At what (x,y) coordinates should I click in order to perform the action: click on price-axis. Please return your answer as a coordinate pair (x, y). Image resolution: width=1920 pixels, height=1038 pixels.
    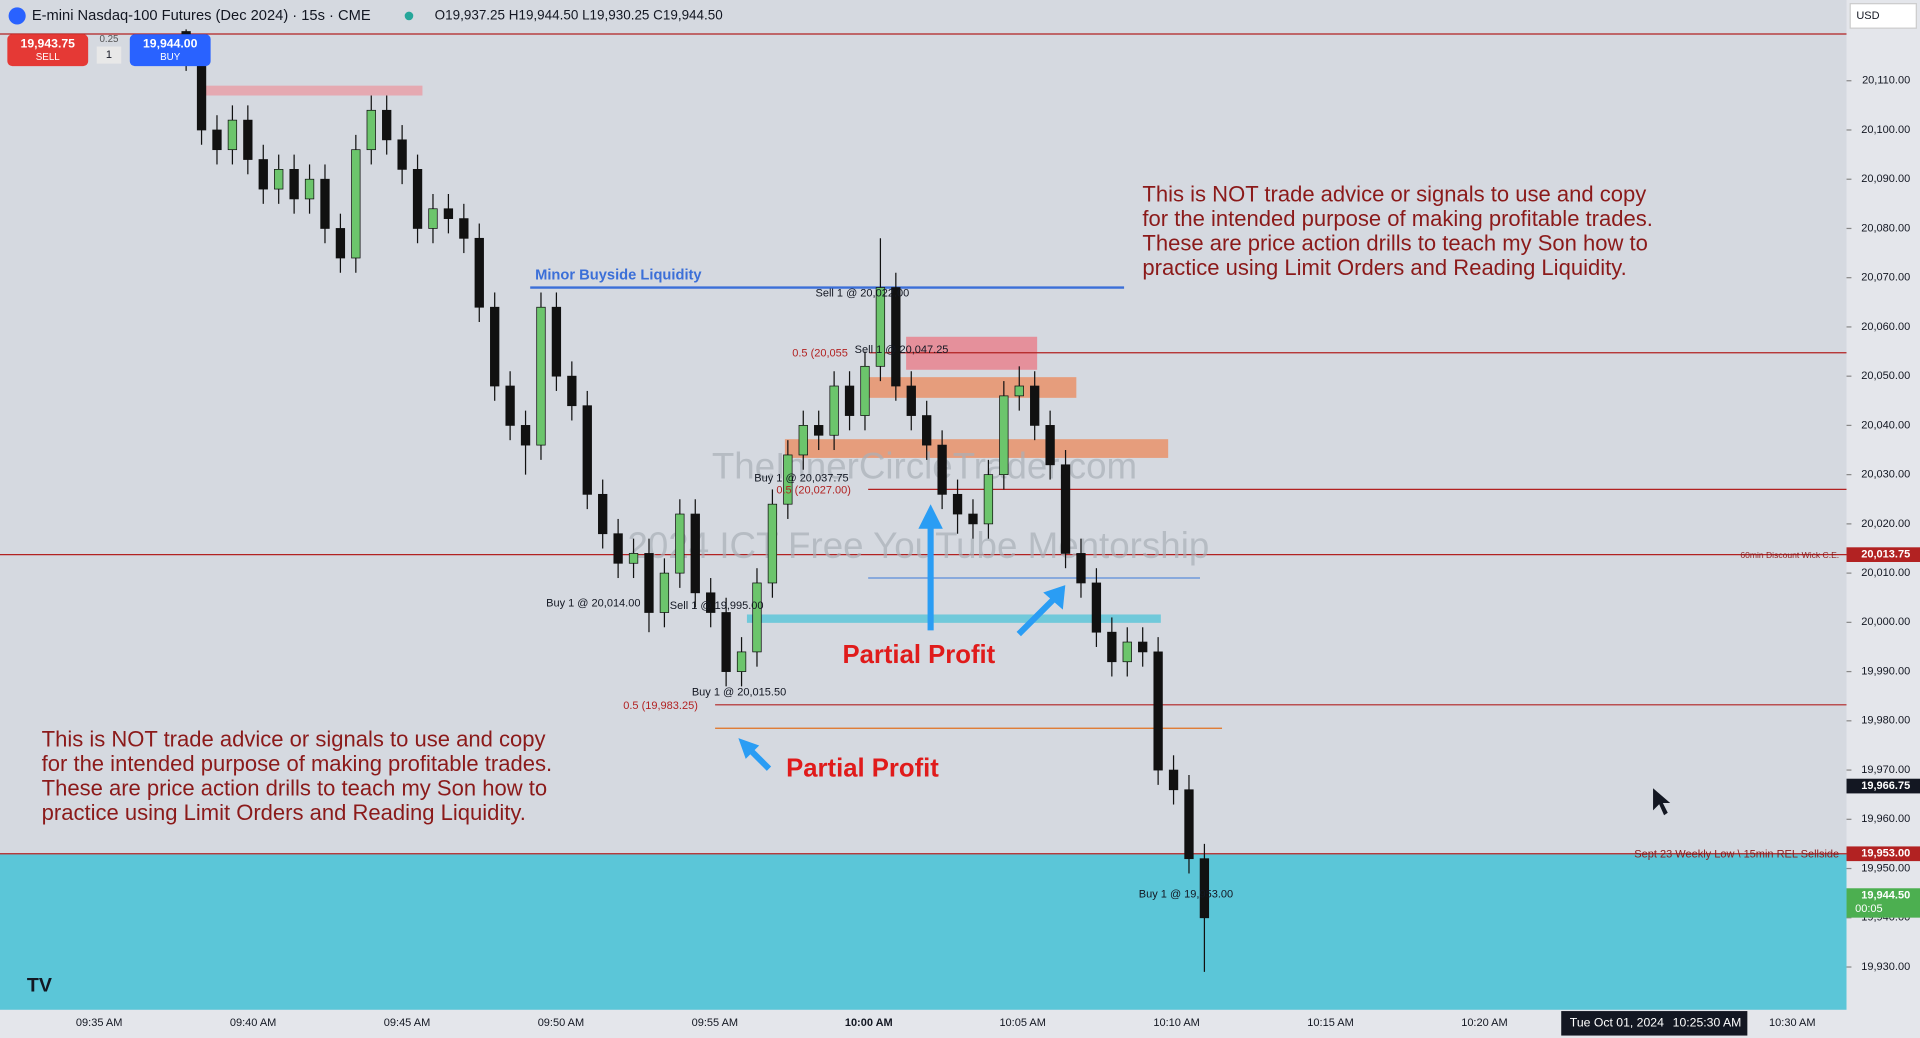
    Looking at the image, I should click on (1883, 519).